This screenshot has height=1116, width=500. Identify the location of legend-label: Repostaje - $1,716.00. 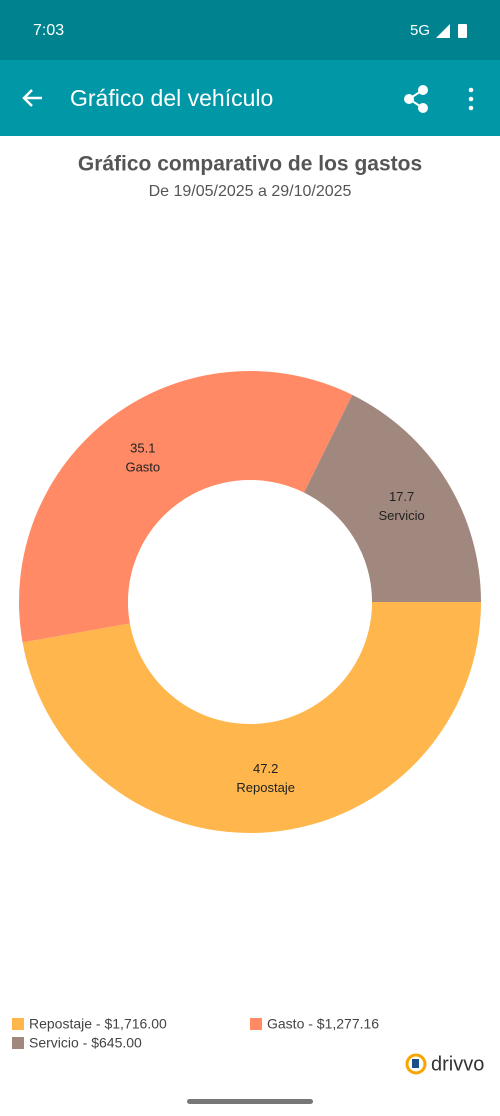
(98, 1024).